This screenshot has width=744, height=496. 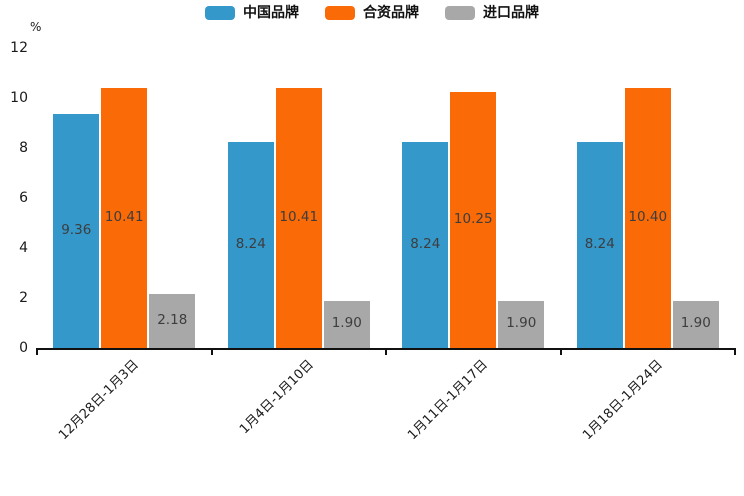 I want to click on bar-value-label-joint-venture-brand-3: 10.40, so click(x=648, y=217).